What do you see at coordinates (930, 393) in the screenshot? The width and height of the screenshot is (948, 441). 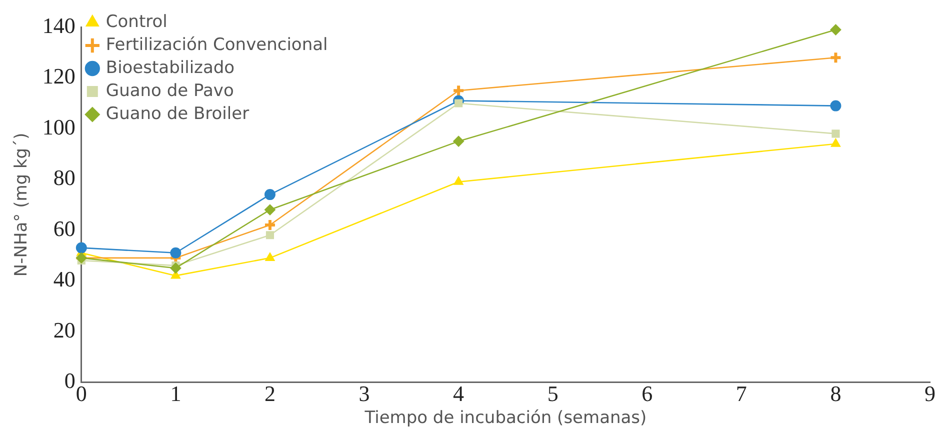 I see `x-tick-label: 9` at bounding box center [930, 393].